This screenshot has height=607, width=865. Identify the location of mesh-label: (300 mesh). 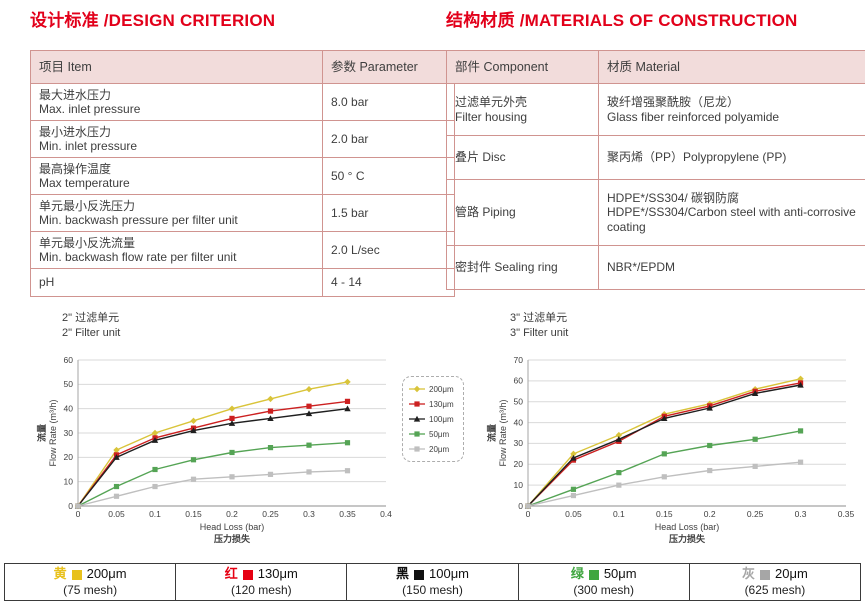
(604, 589).